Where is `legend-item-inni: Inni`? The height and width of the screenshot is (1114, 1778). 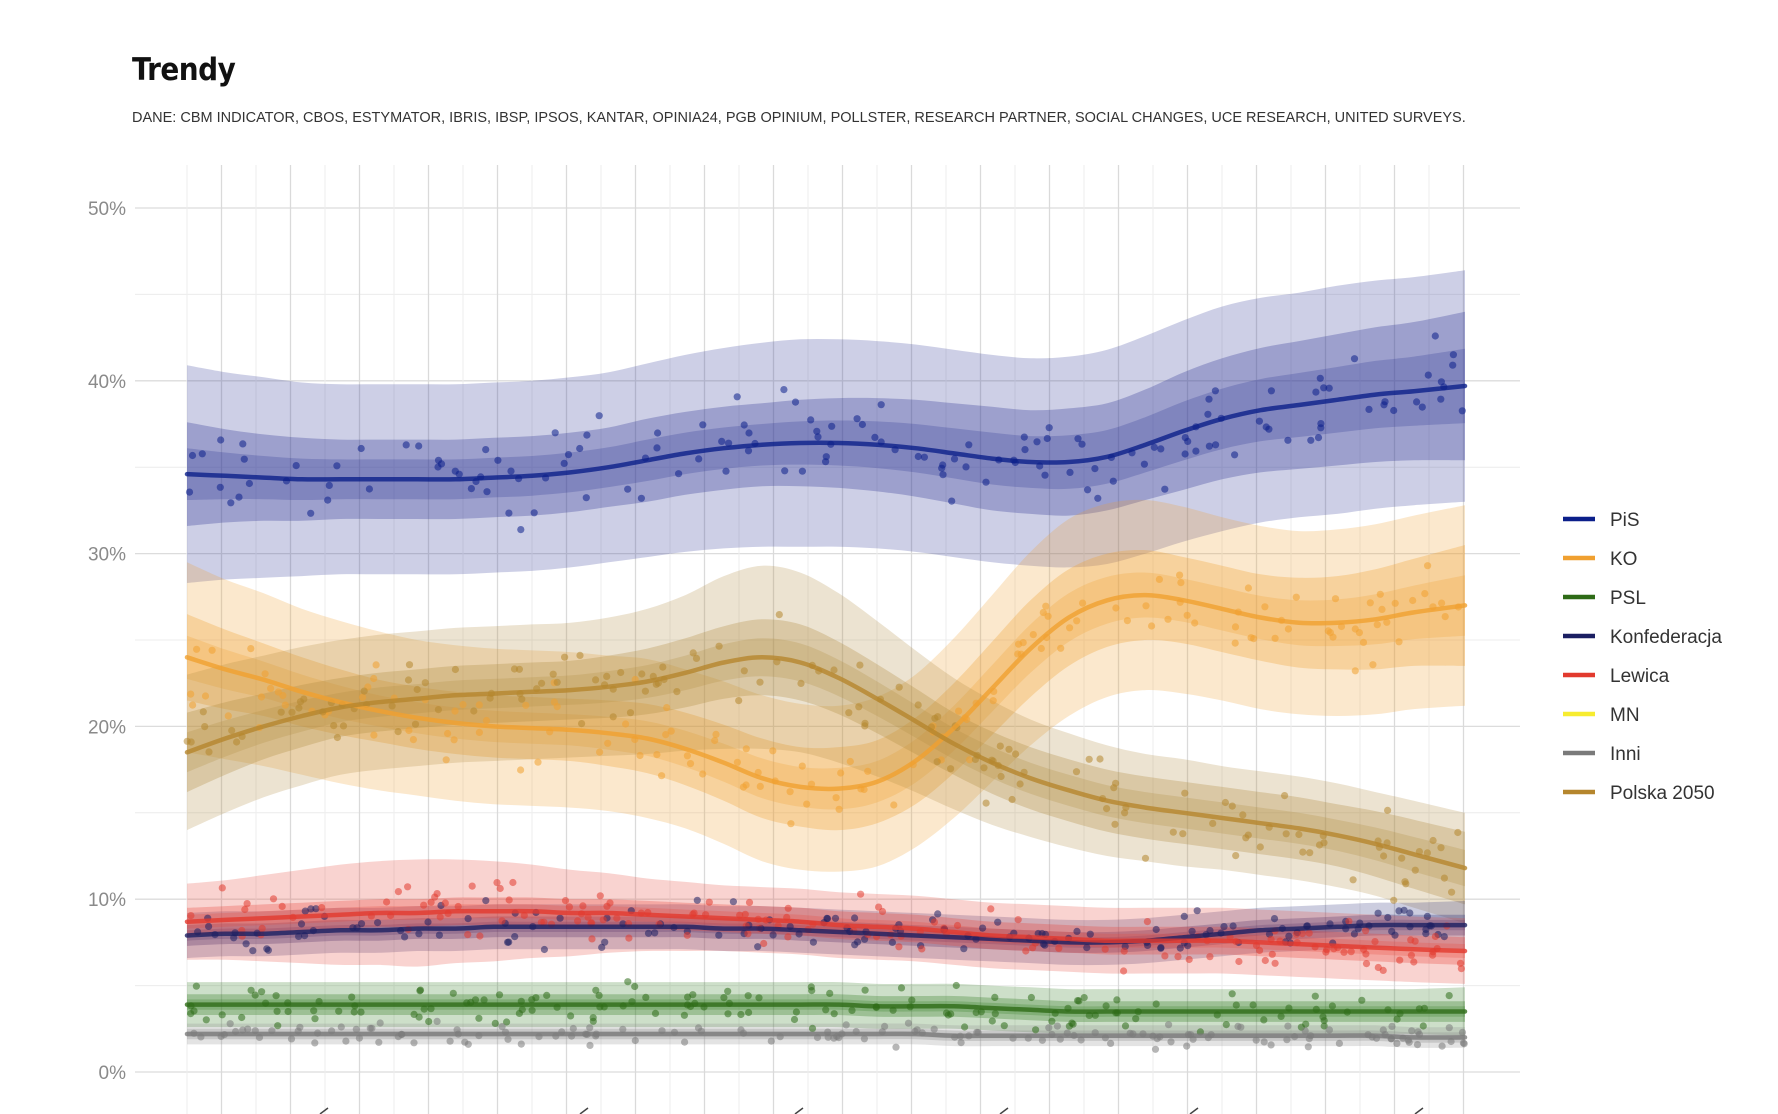 legend-item-inni: Inni is located at coordinates (1602, 754).